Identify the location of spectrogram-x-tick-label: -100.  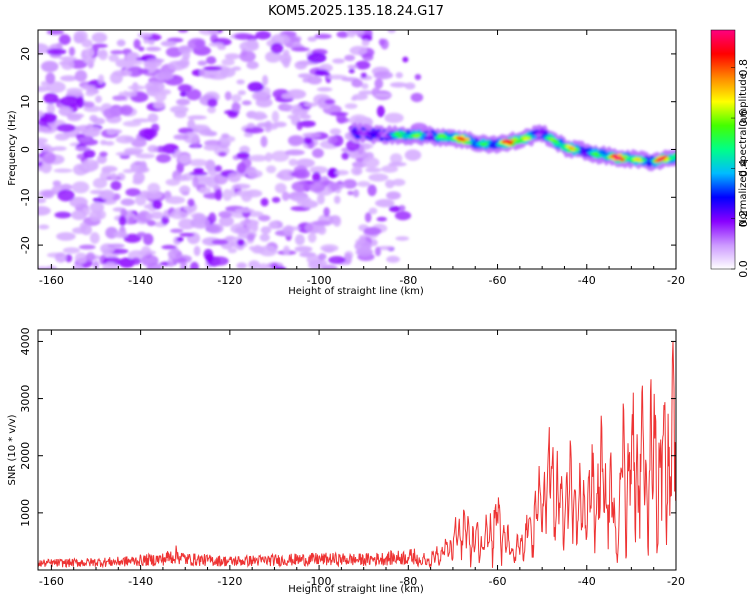
(319, 280).